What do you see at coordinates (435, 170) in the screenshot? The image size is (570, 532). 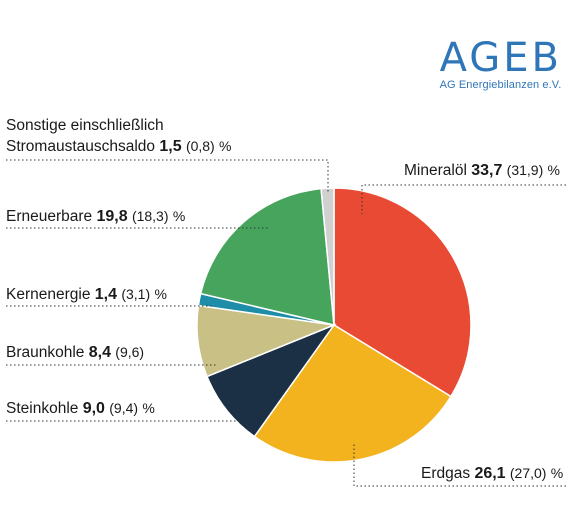 I see `label-mineraloel-name: Mineralöl` at bounding box center [435, 170].